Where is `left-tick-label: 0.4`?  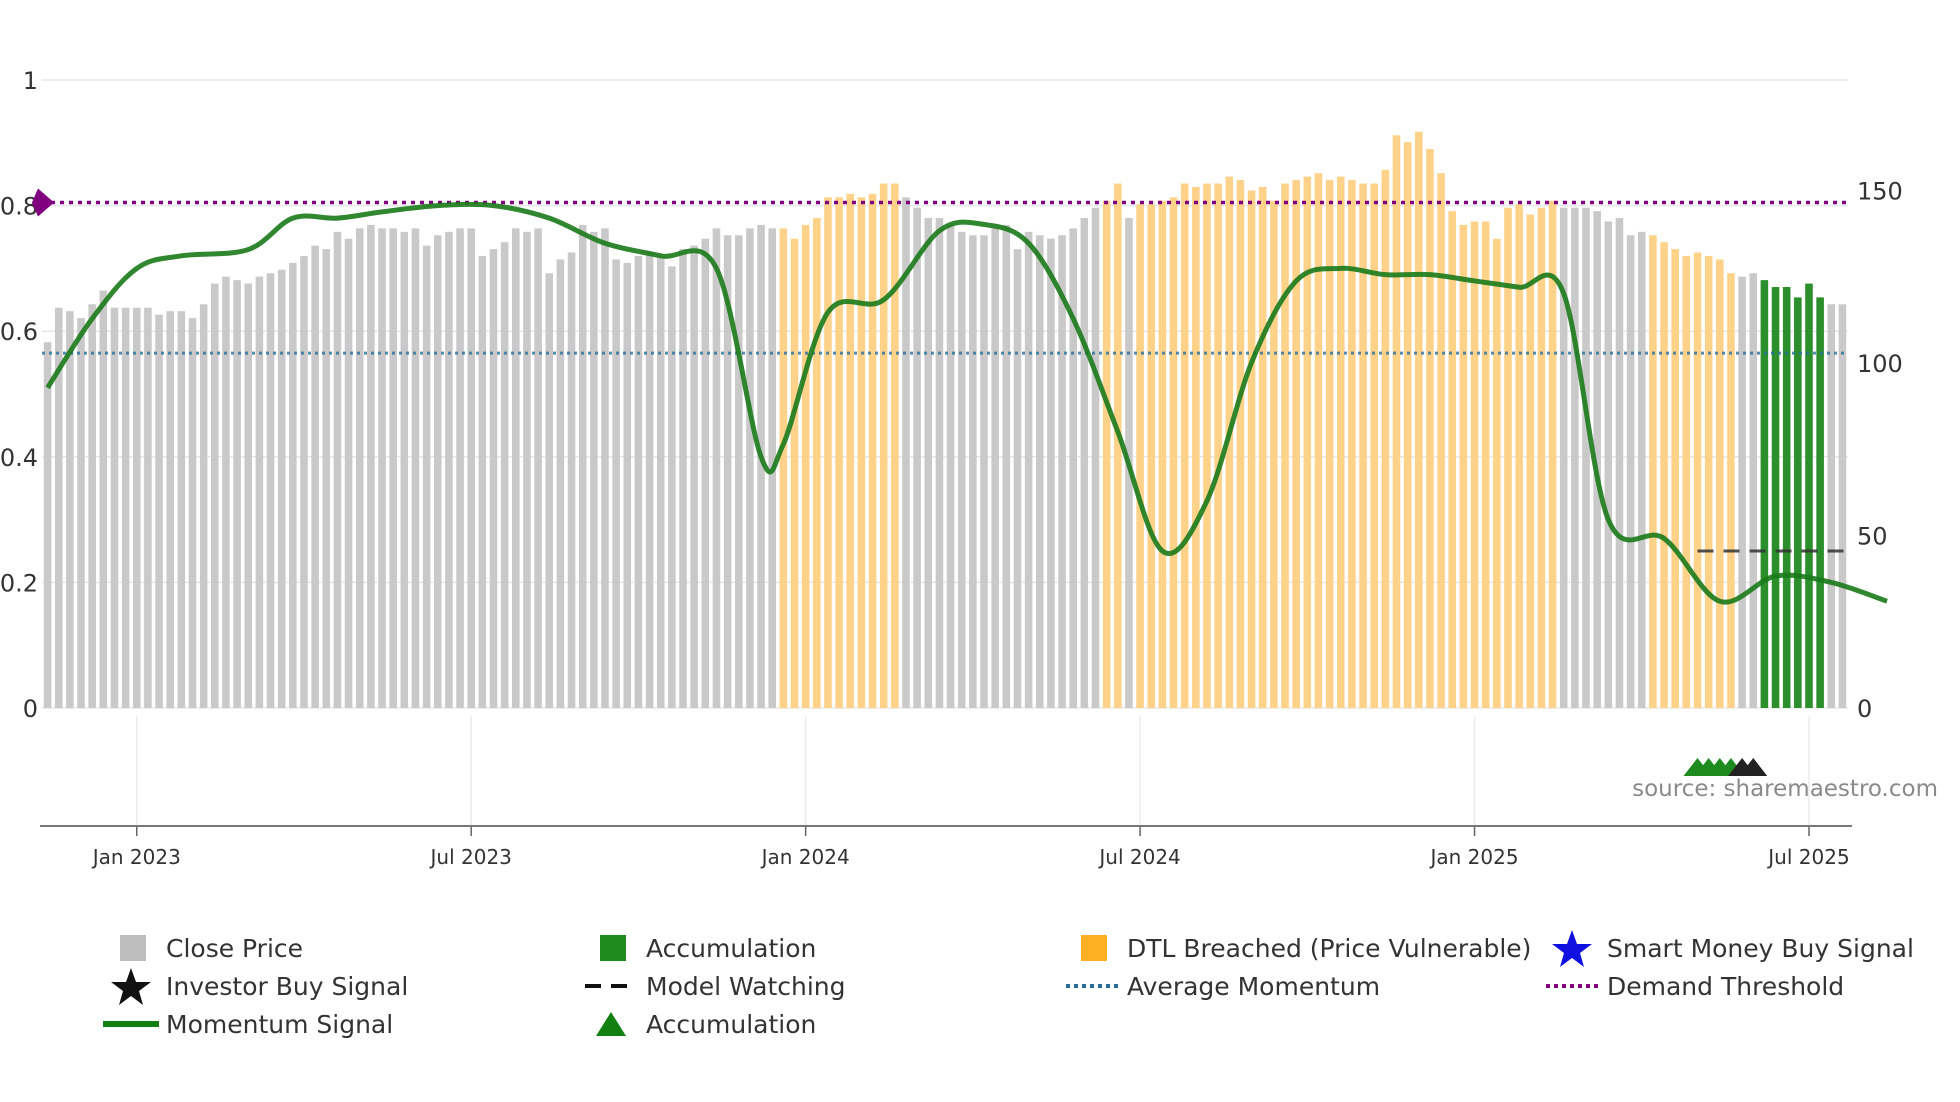 left-tick-label: 0.4 is located at coordinates (19, 458).